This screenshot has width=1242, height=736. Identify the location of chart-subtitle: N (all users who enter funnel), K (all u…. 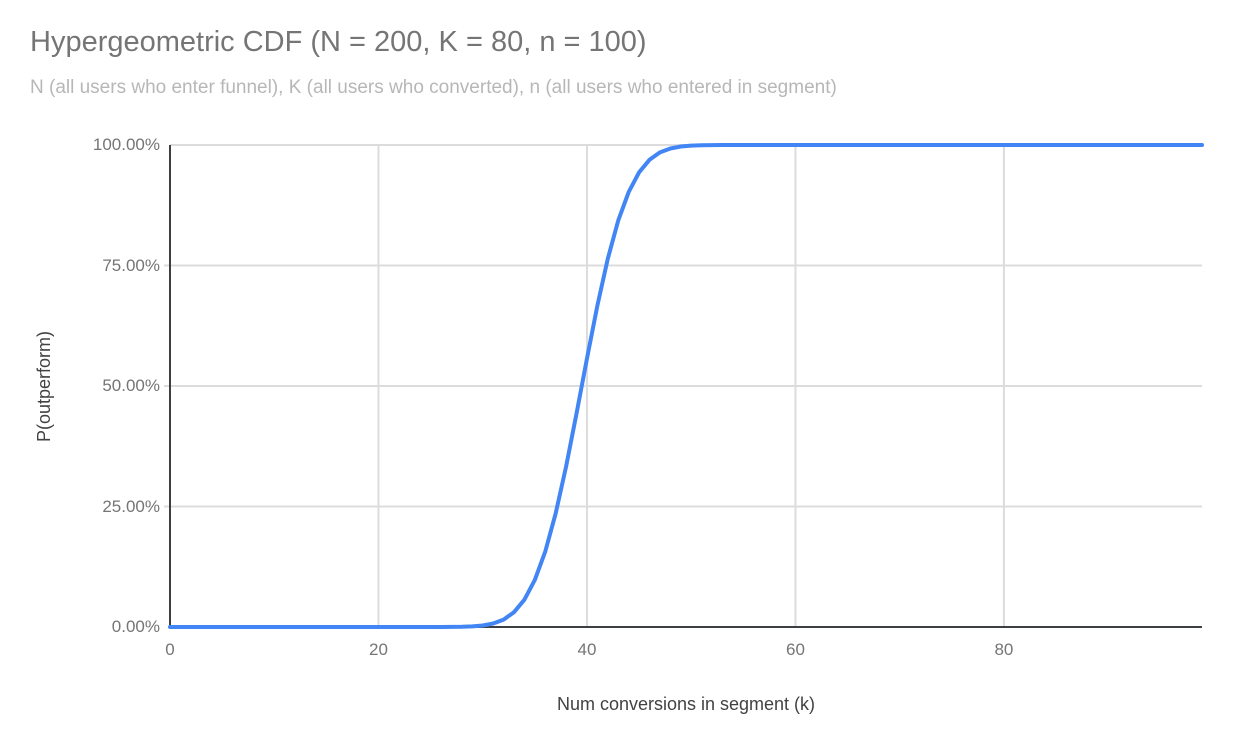
(433, 87).